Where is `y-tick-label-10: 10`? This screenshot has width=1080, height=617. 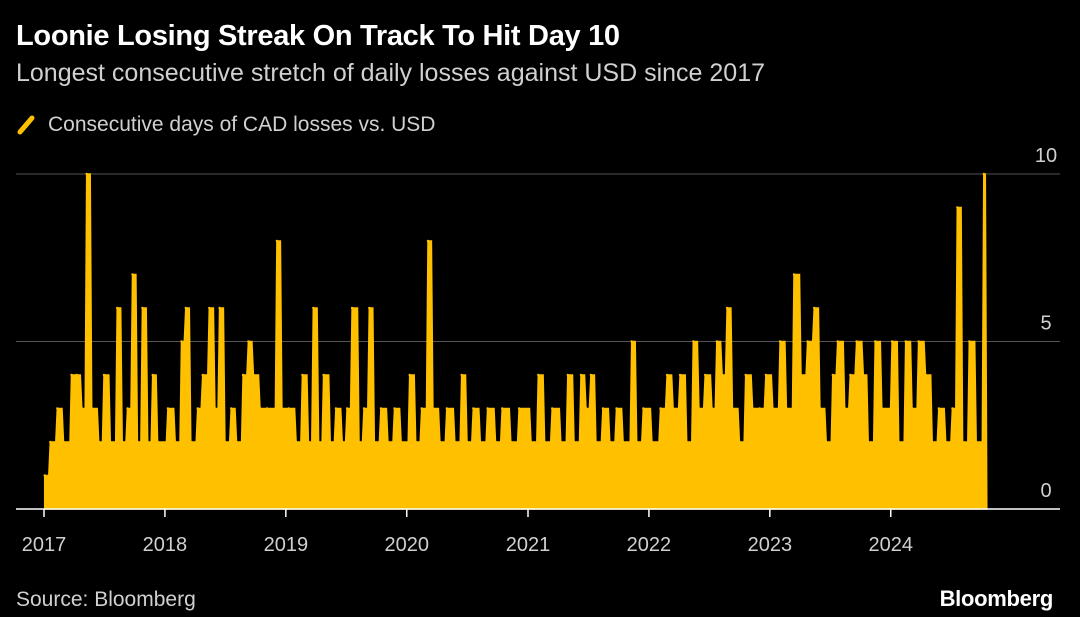
y-tick-label-10: 10 is located at coordinates (1046, 156).